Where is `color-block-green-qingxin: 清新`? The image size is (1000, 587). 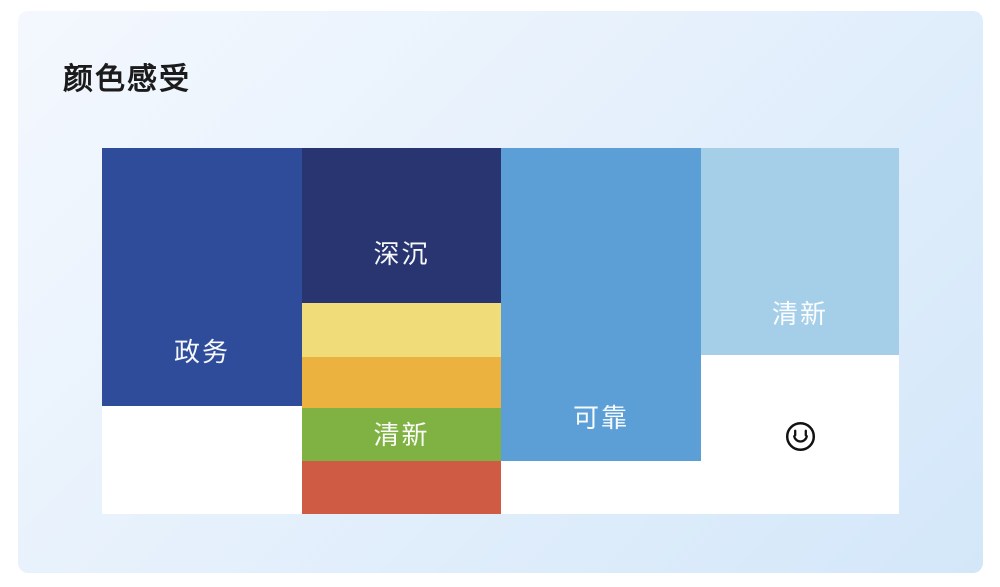
color-block-green-qingxin: 清新 is located at coordinates (401, 434).